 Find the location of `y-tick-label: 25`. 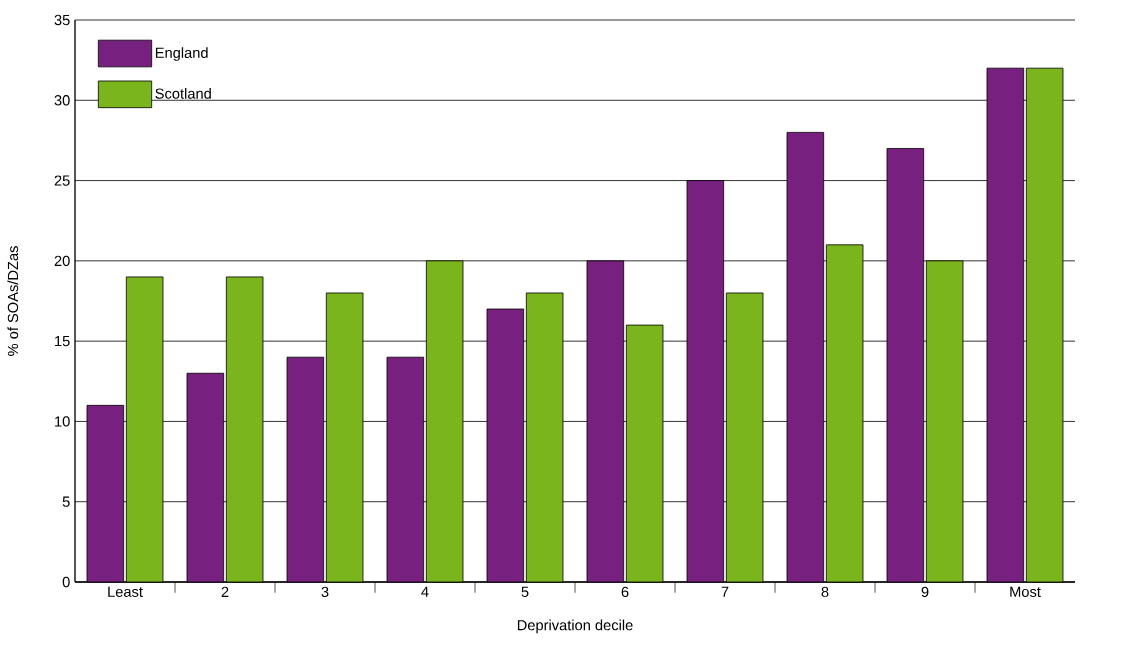

y-tick-label: 25 is located at coordinates (62, 180).